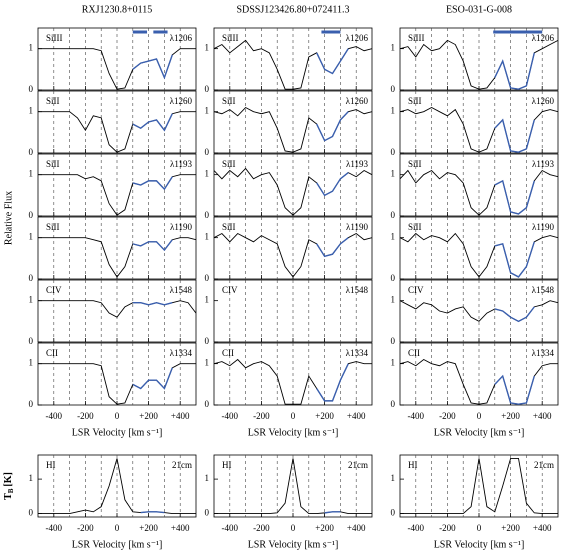 Image resolution: width=571 pixels, height=560 pixels. I want to click on line-label: λ1190, so click(357, 227).